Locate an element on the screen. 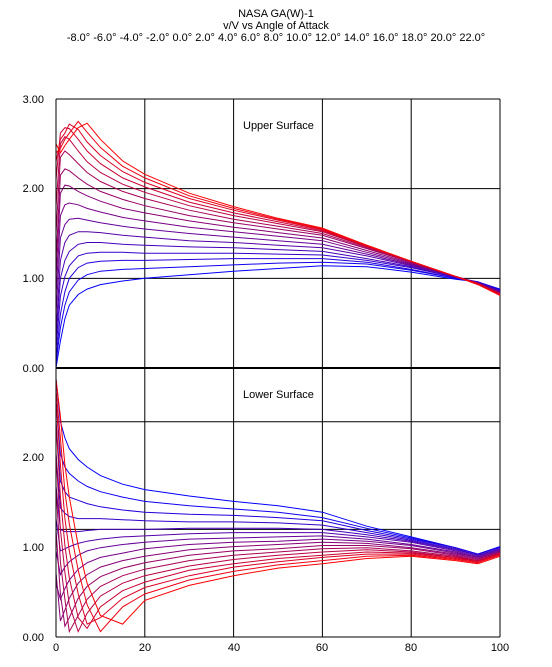 Image resolution: width=552 pixels, height=667 pixels. lower-ytick-label: 1.00 is located at coordinates (33, 548).